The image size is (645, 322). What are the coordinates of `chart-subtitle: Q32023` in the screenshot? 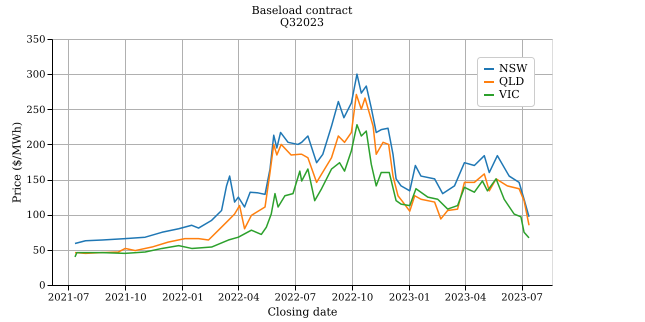 It's located at (302, 22).